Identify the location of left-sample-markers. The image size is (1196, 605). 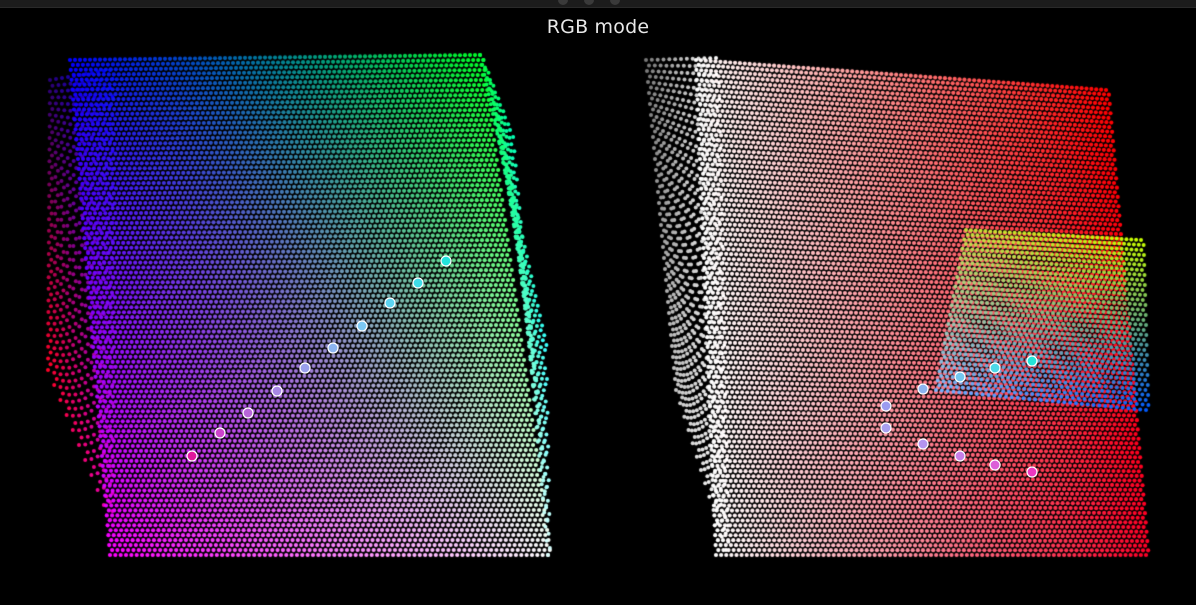
(319, 358).